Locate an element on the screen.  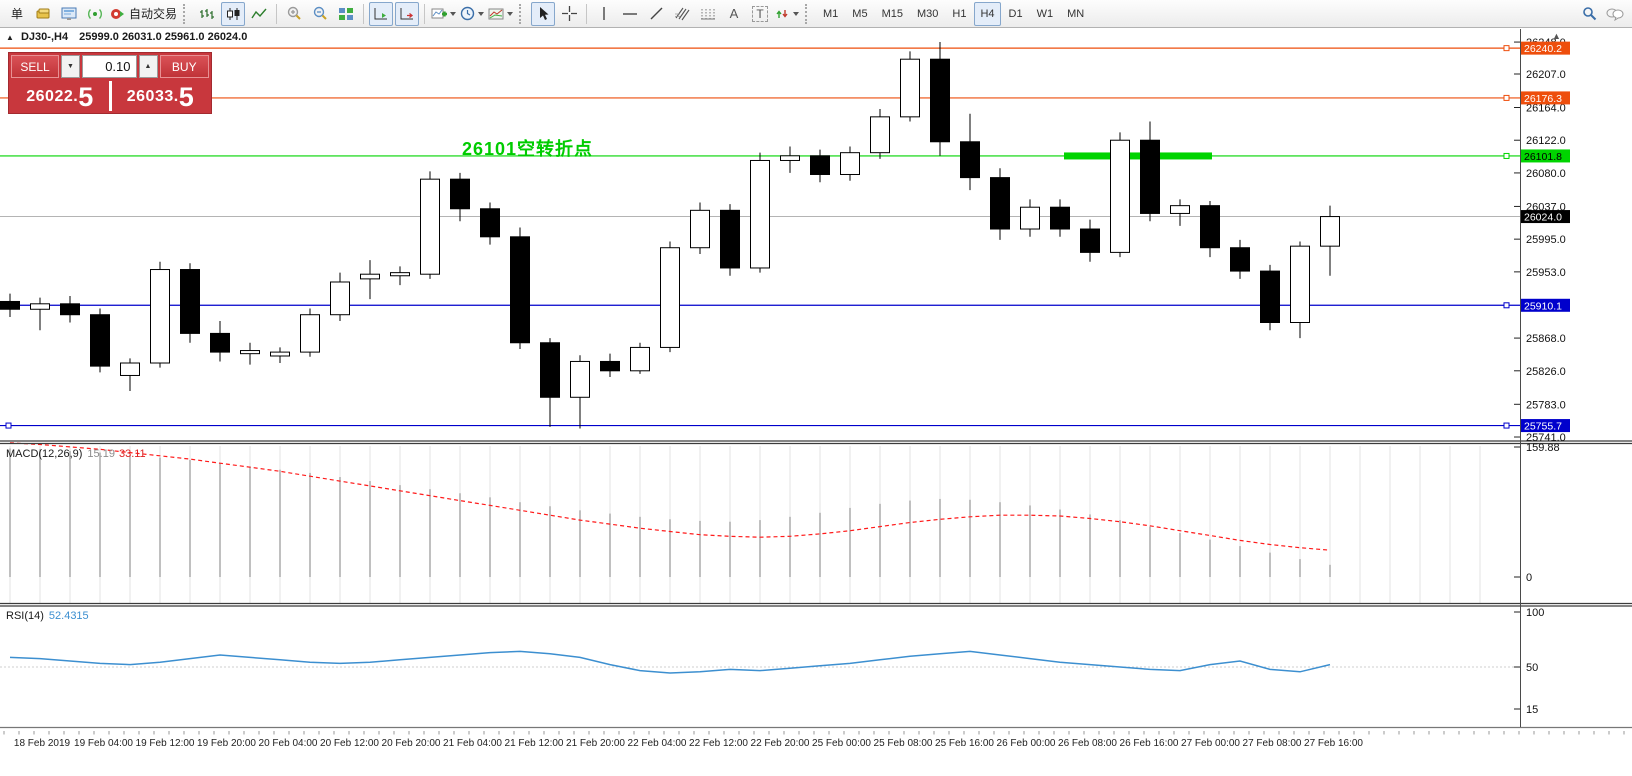
timeframe-m1: M1 is located at coordinates (831, 13).